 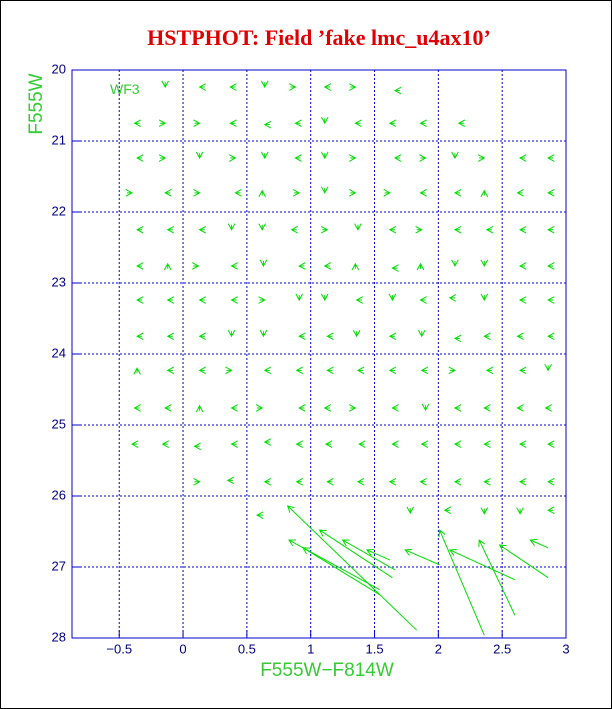 What do you see at coordinates (119, 648) in the screenshot?
I see `x-tick-label: −0.5` at bounding box center [119, 648].